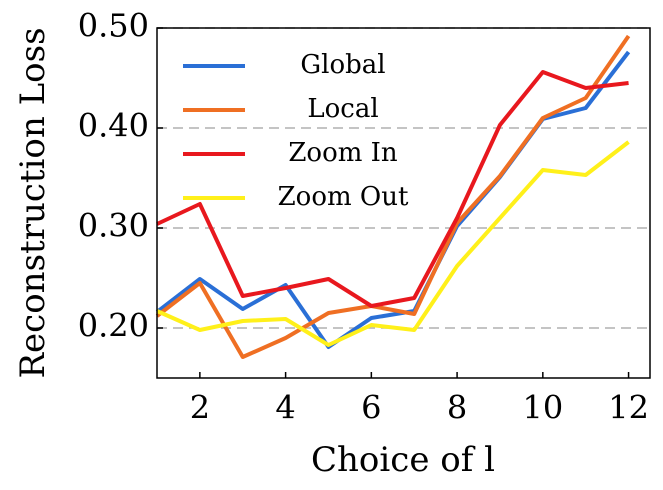 This screenshot has height=490, width=663. I want to click on legend-label: Zoom Out, so click(343, 197).